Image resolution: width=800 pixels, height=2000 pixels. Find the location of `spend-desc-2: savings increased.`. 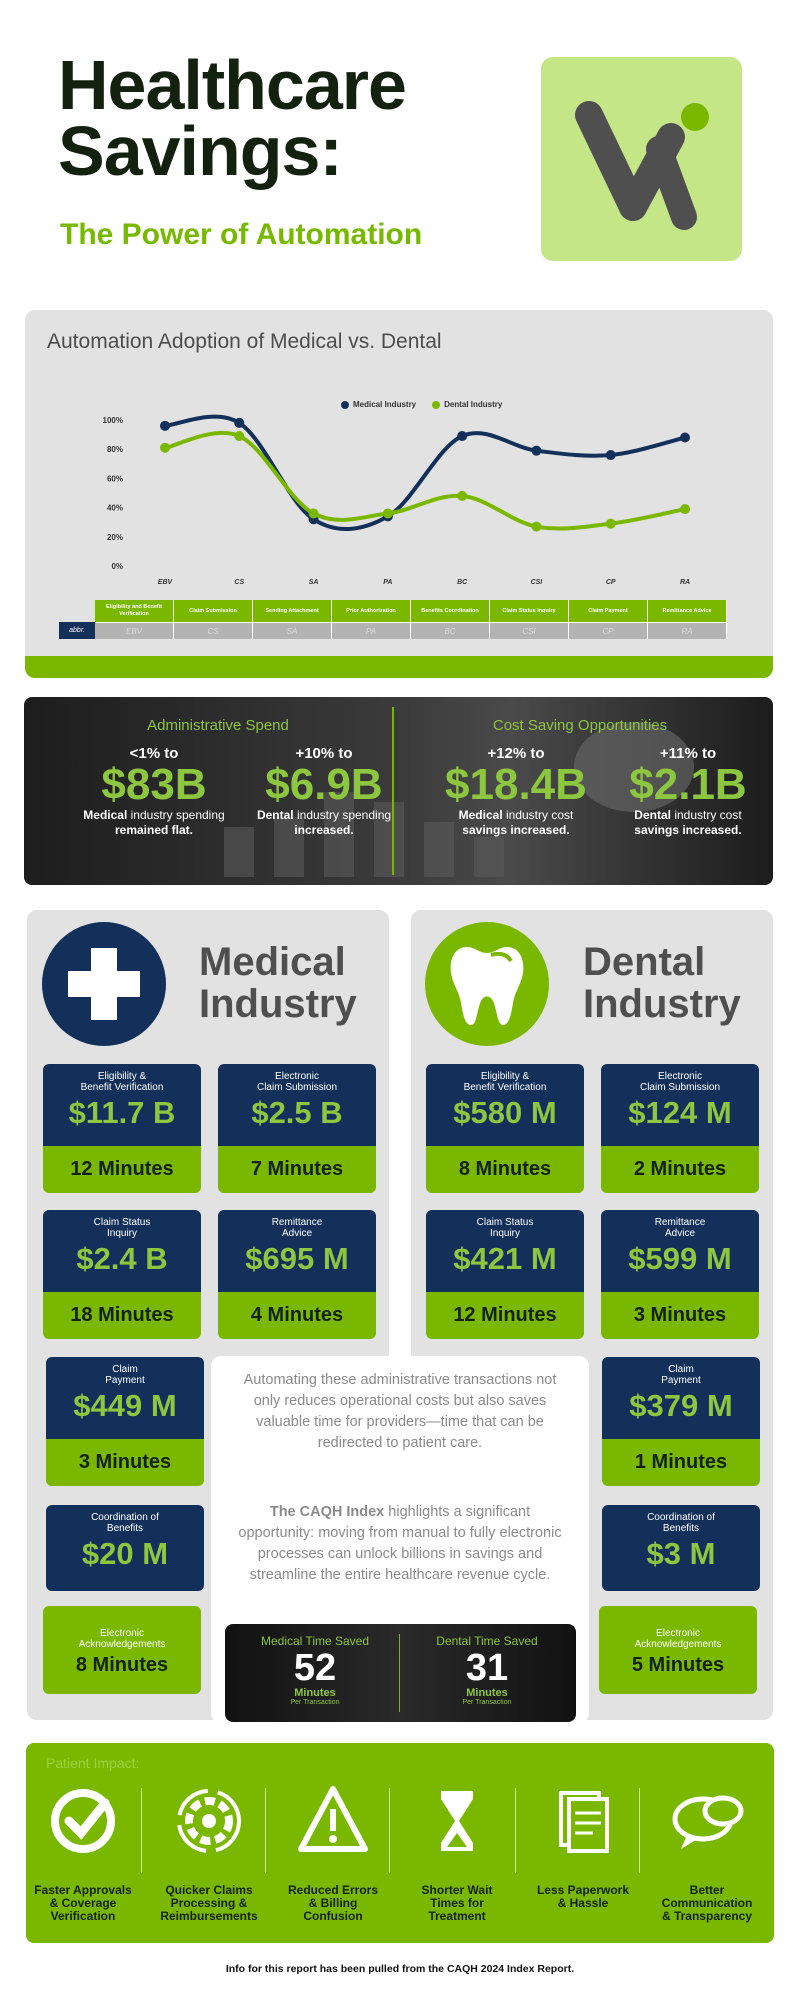

spend-desc-2: savings increased. is located at coordinates (688, 830).